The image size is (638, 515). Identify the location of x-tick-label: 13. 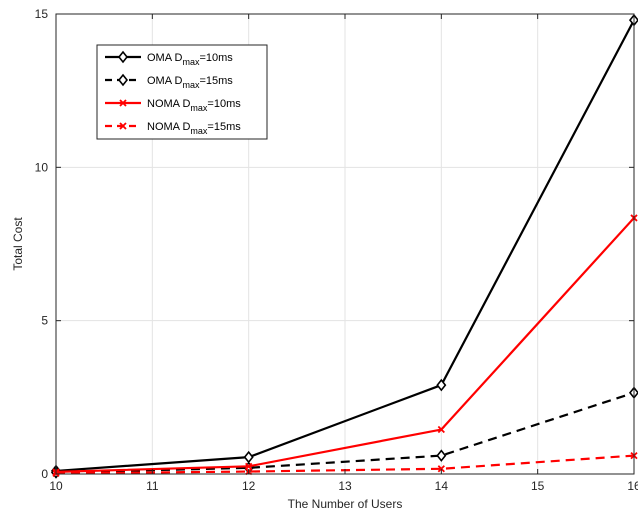
(345, 486).